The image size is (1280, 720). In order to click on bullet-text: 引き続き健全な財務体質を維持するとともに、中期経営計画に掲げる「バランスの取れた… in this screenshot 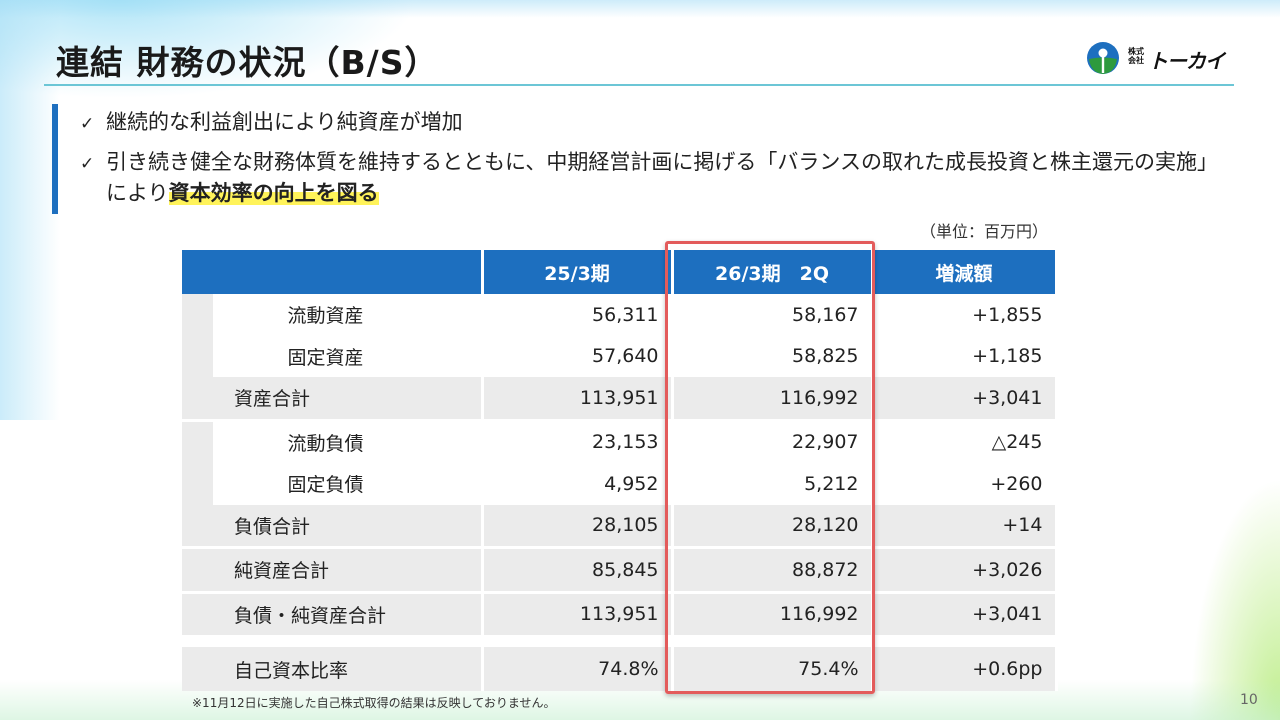, I will do `click(662, 177)`.